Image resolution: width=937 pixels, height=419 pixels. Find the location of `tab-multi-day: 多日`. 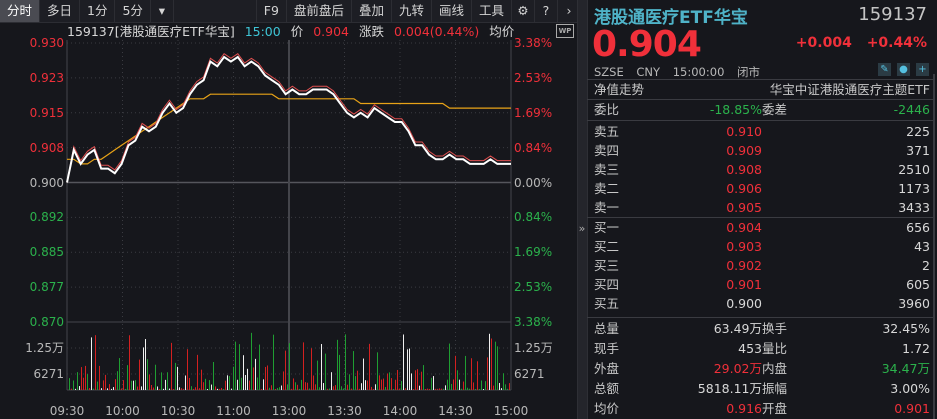

tab-multi-day: 多日 is located at coordinates (60, 11).